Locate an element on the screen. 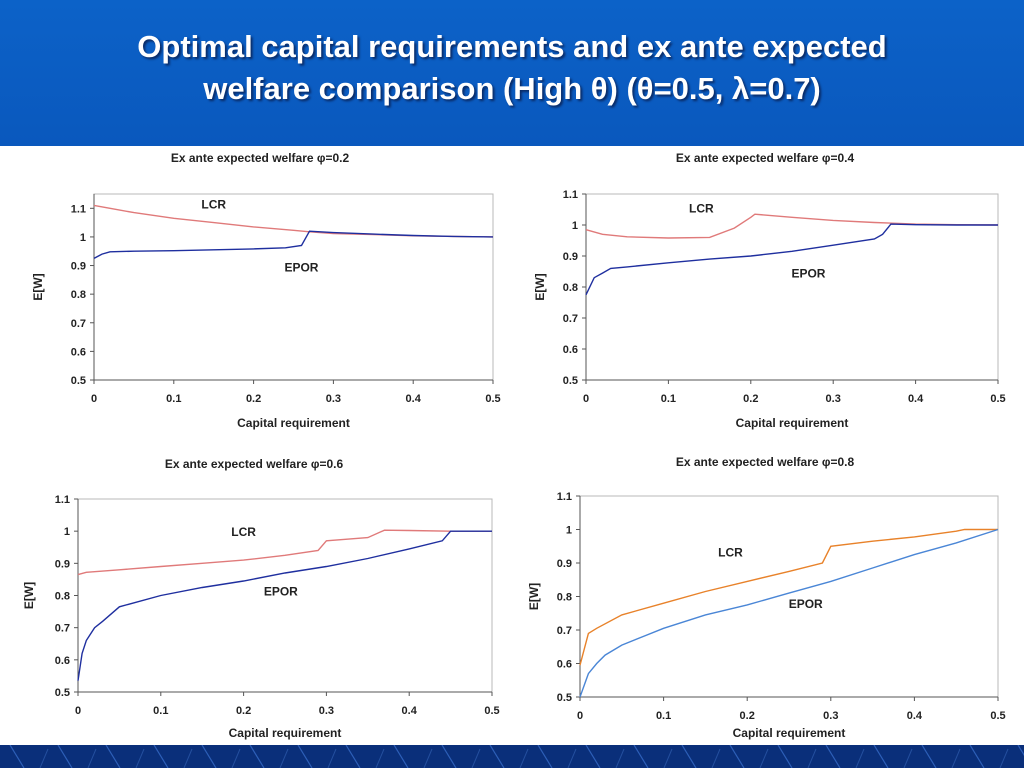 The width and height of the screenshot is (1024, 768). series-line-lcr is located at coordinates (284, 552).